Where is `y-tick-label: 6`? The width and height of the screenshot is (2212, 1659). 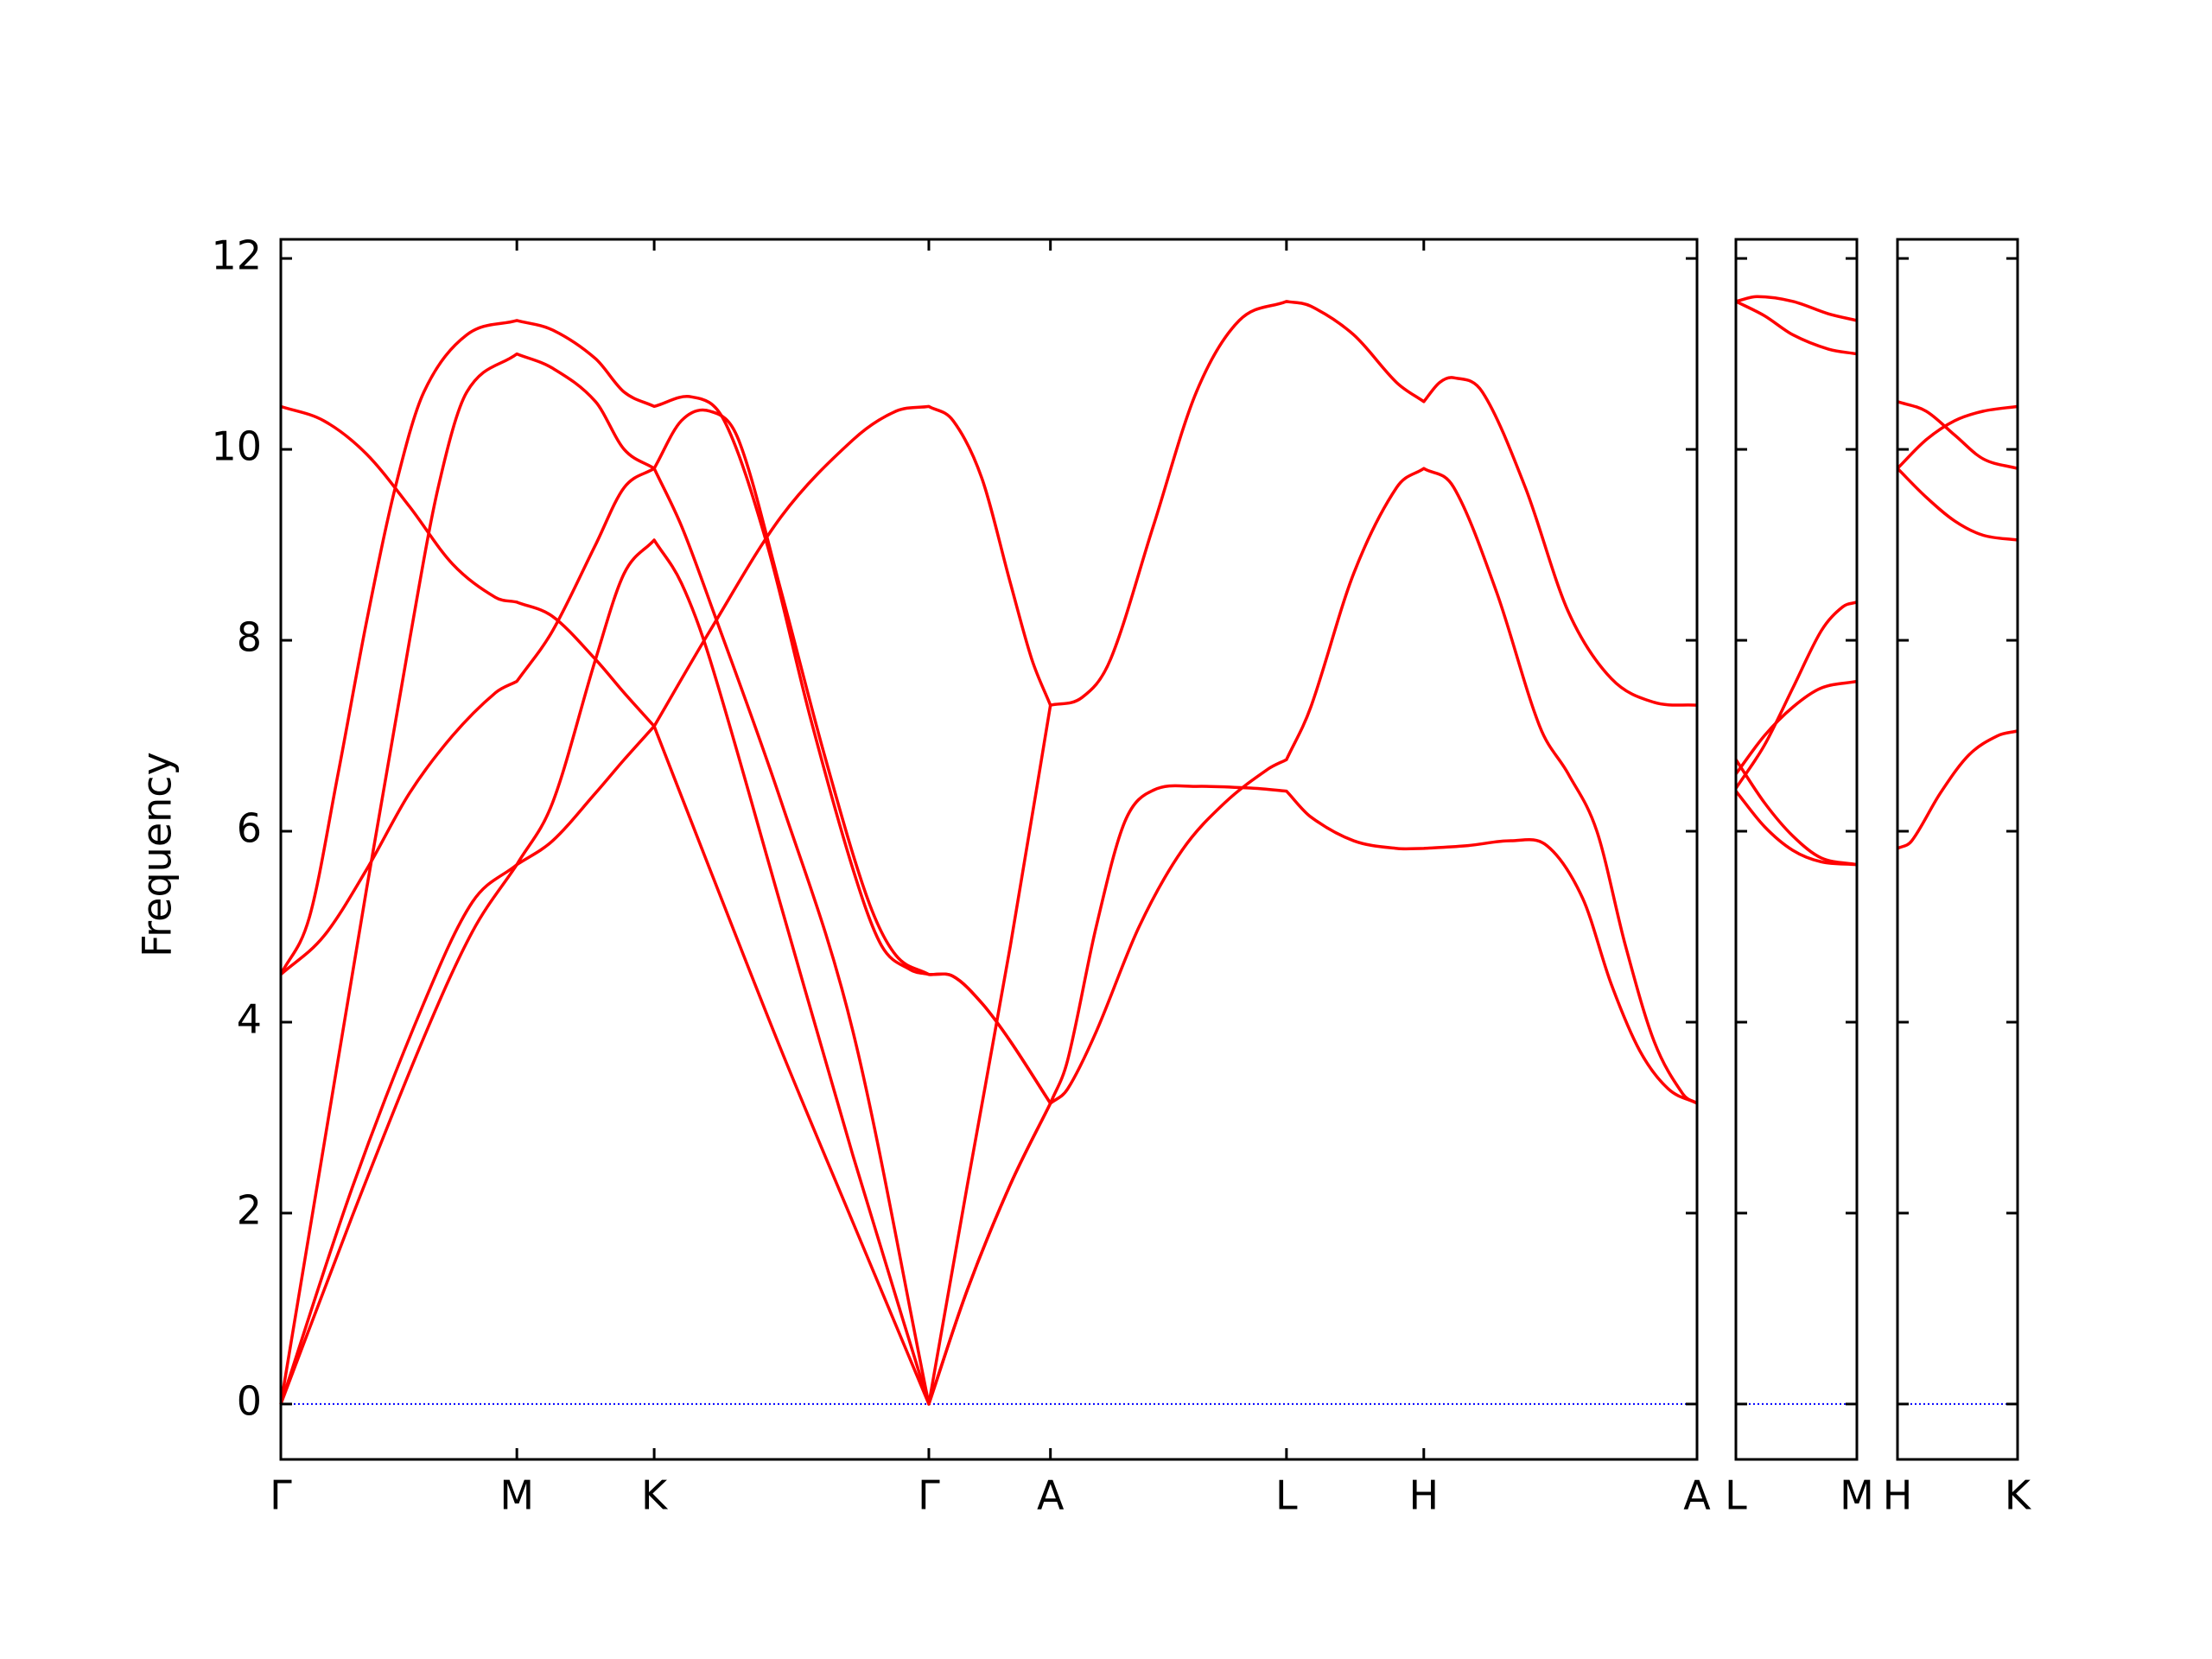 y-tick-label: 6 is located at coordinates (249, 828).